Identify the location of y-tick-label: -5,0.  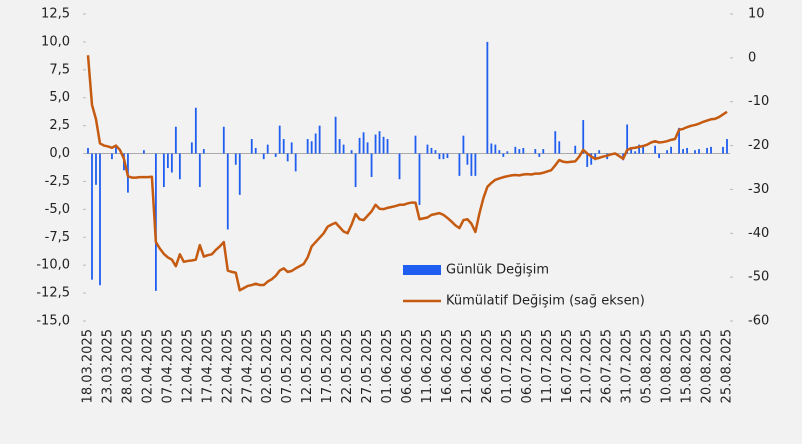
(57, 209).